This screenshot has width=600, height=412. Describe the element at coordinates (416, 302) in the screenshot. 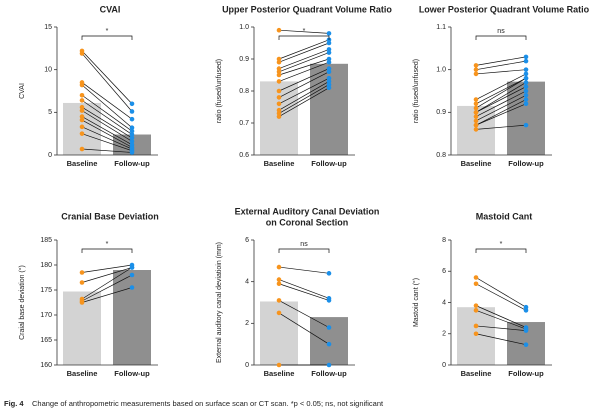

I see `y-axis-label: Mastoid cant (°)` at that location.